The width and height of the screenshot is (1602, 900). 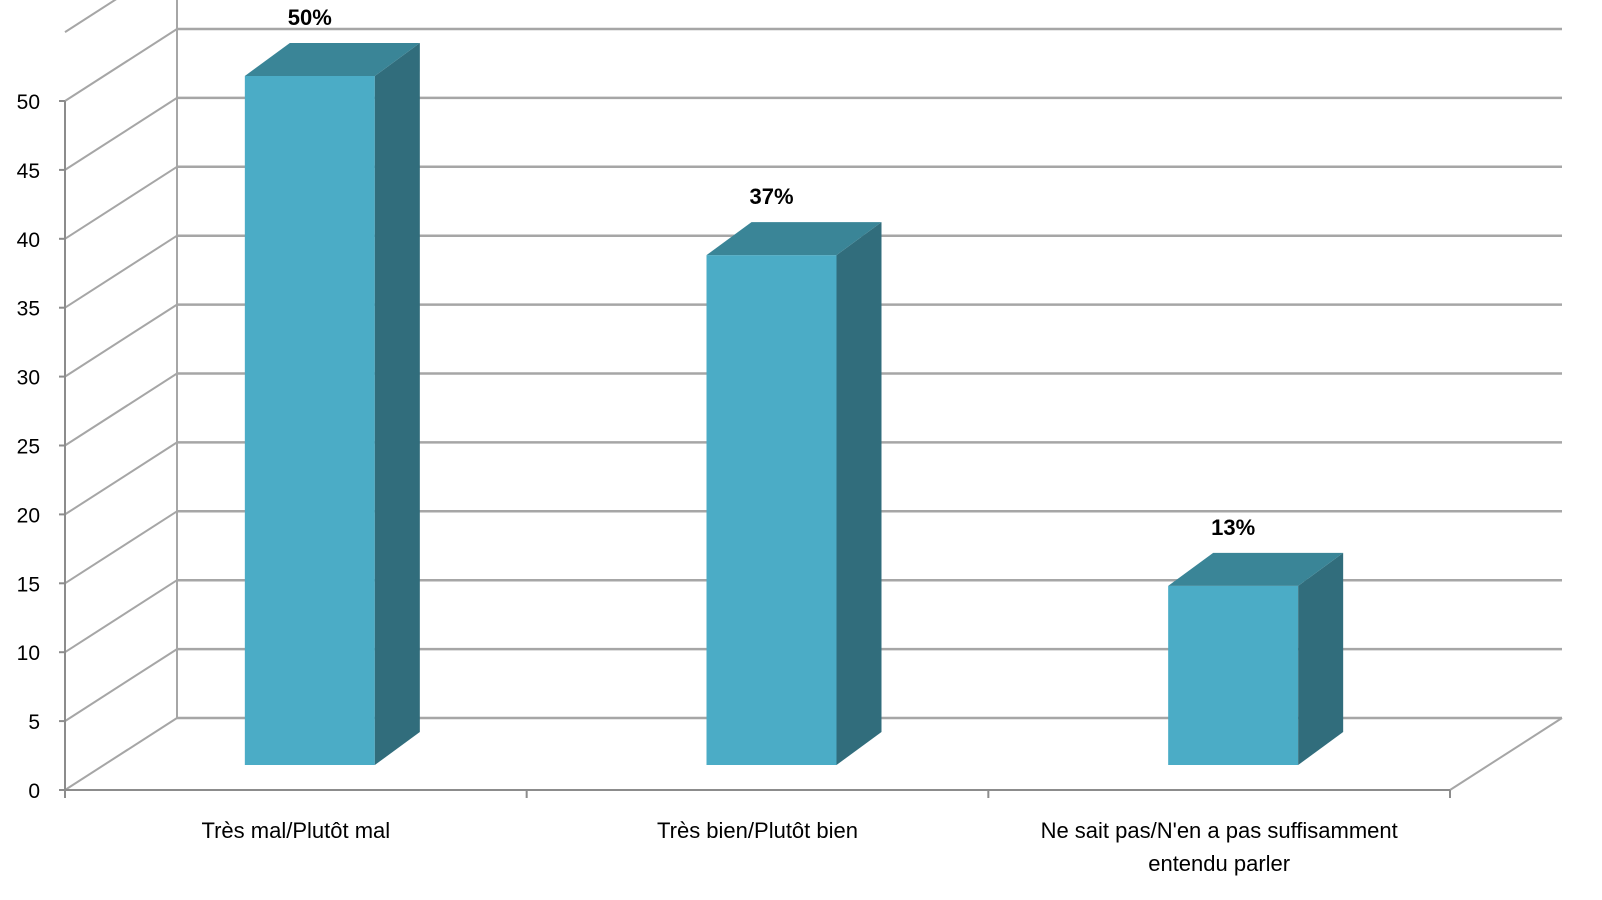 I want to click on data-label: 13%, so click(x=1233, y=527).